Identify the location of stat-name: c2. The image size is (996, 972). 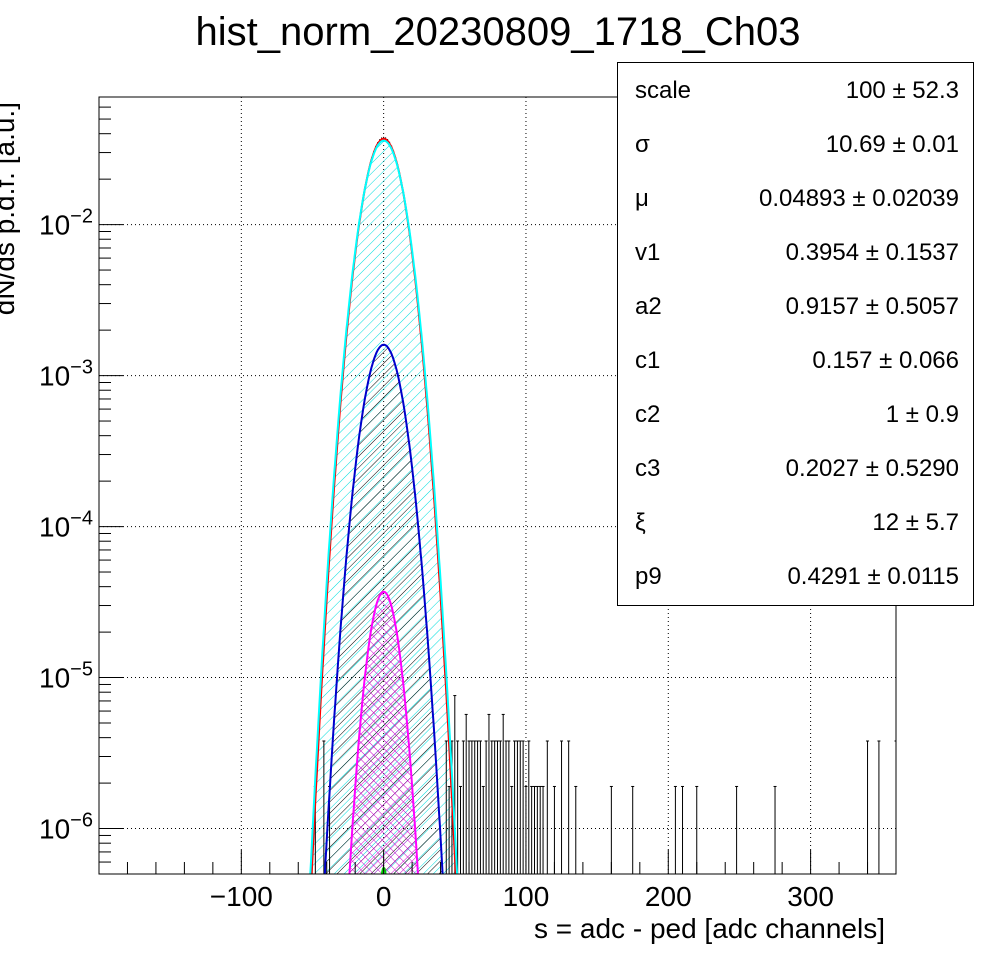
(648, 414).